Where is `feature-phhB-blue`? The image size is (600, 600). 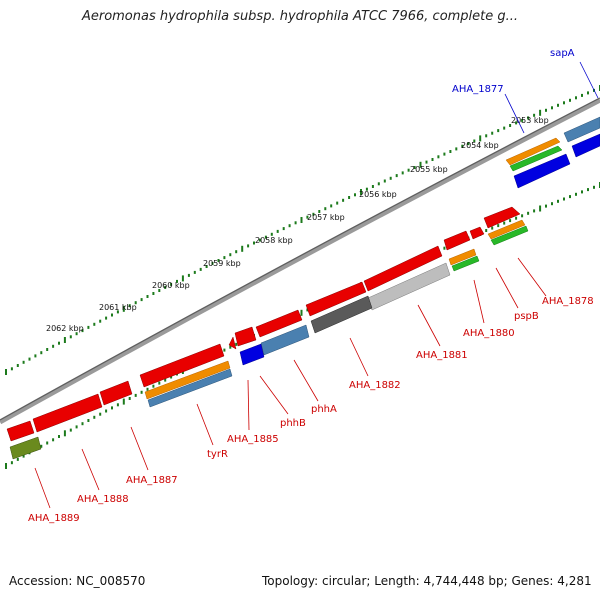
feature-phhB-blue is located at coordinates (252, 354).